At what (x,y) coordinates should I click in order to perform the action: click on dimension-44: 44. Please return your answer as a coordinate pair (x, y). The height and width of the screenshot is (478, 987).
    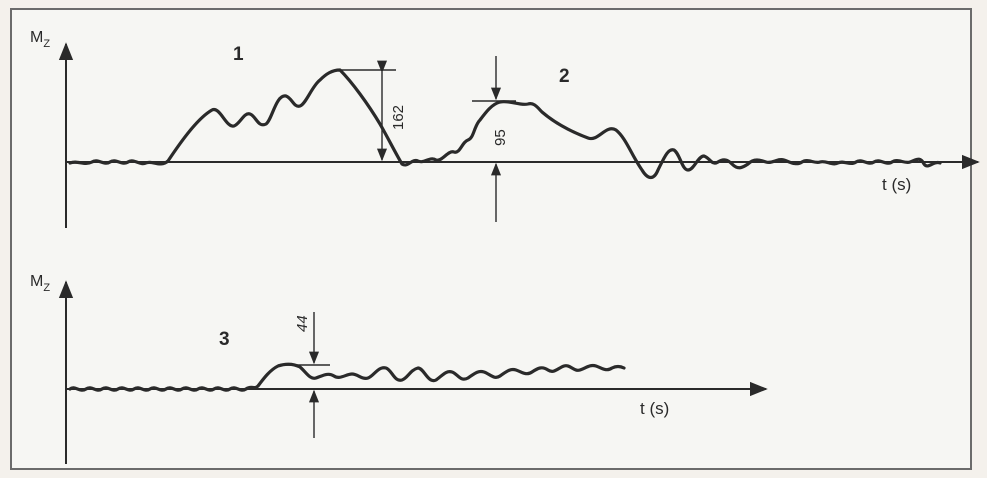
    Looking at the image, I should click on (304, 375).